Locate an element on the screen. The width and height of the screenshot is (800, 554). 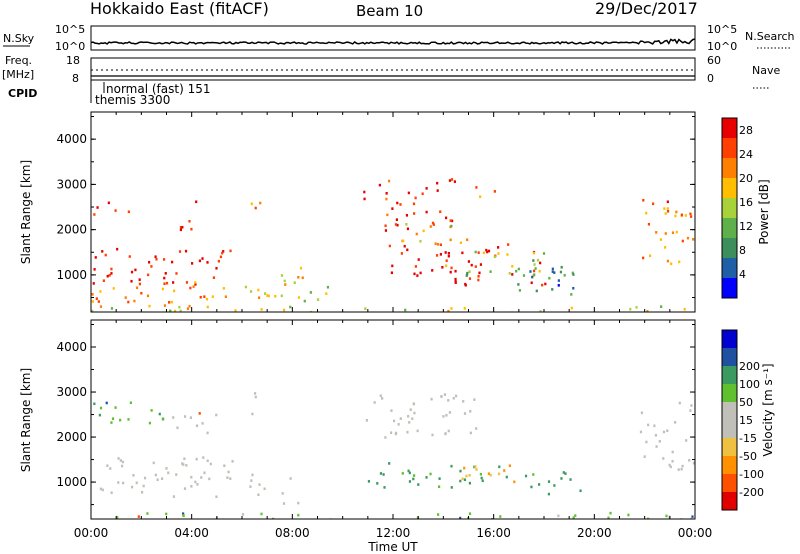
colorbar-tick-label: 8 is located at coordinates (742, 250).